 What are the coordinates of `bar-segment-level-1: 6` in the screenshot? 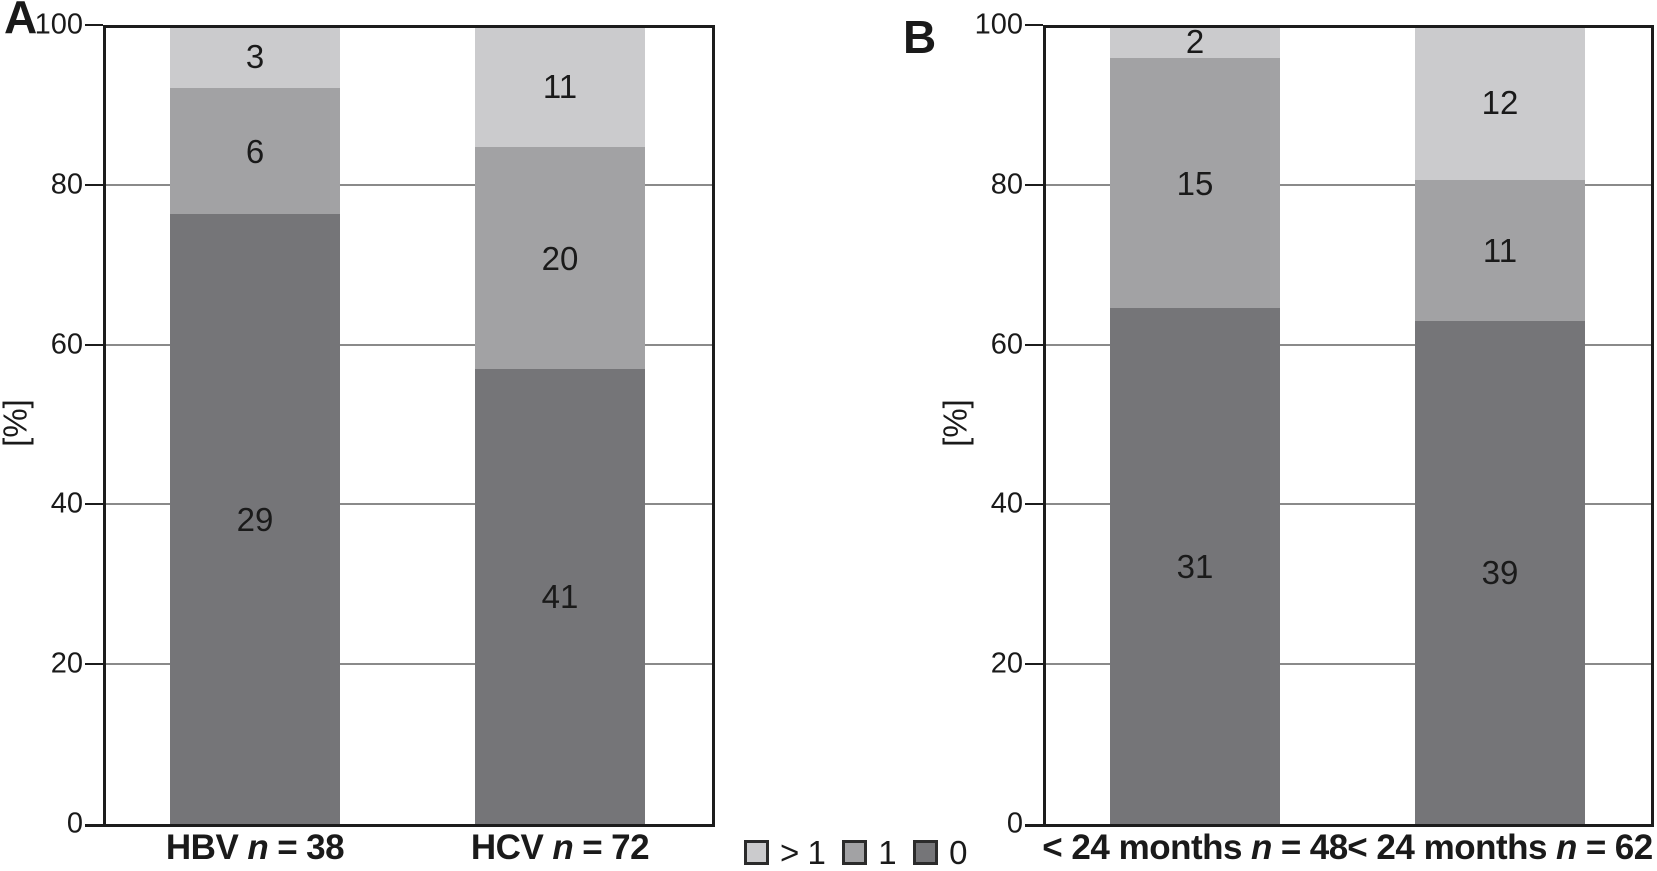 It's located at (255, 151).